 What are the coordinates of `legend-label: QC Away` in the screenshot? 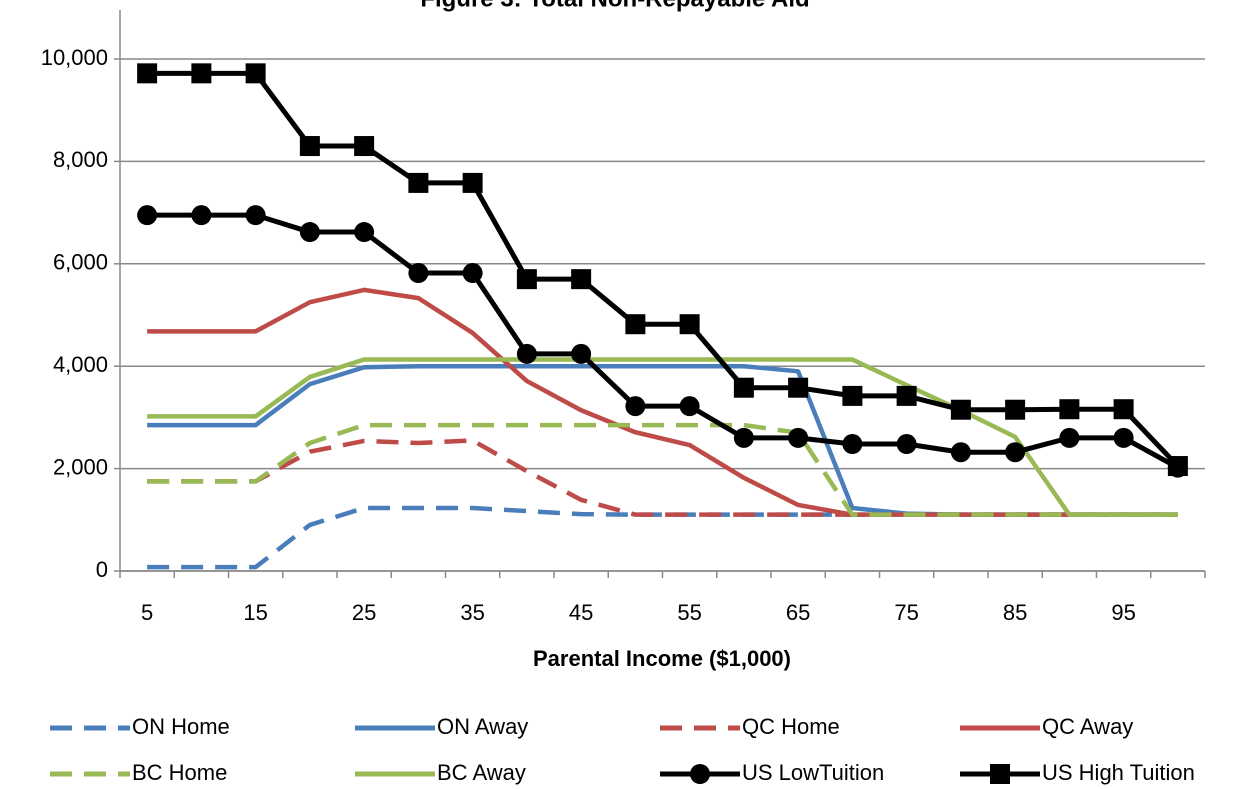 It's located at (1087, 726).